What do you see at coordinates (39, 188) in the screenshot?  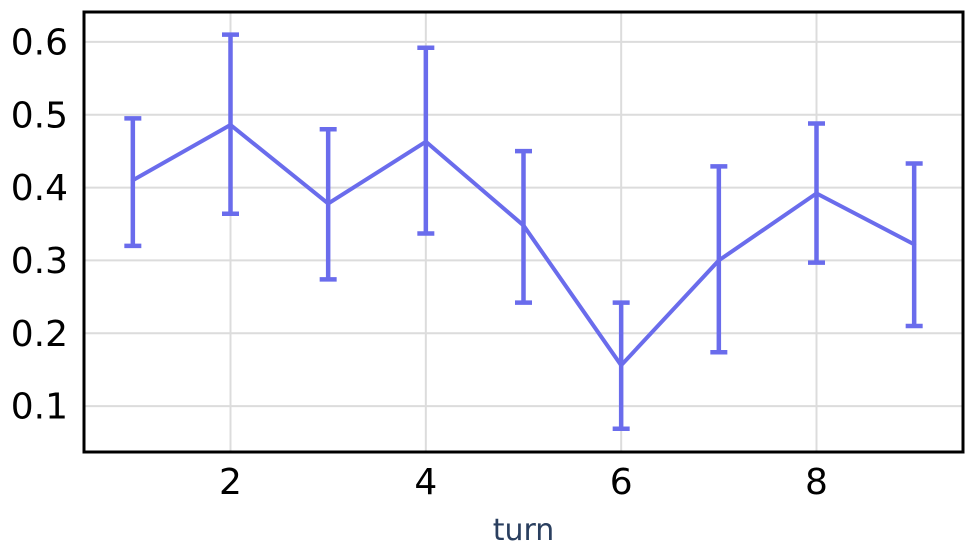 I see `y-tick-label: 0.4` at bounding box center [39, 188].